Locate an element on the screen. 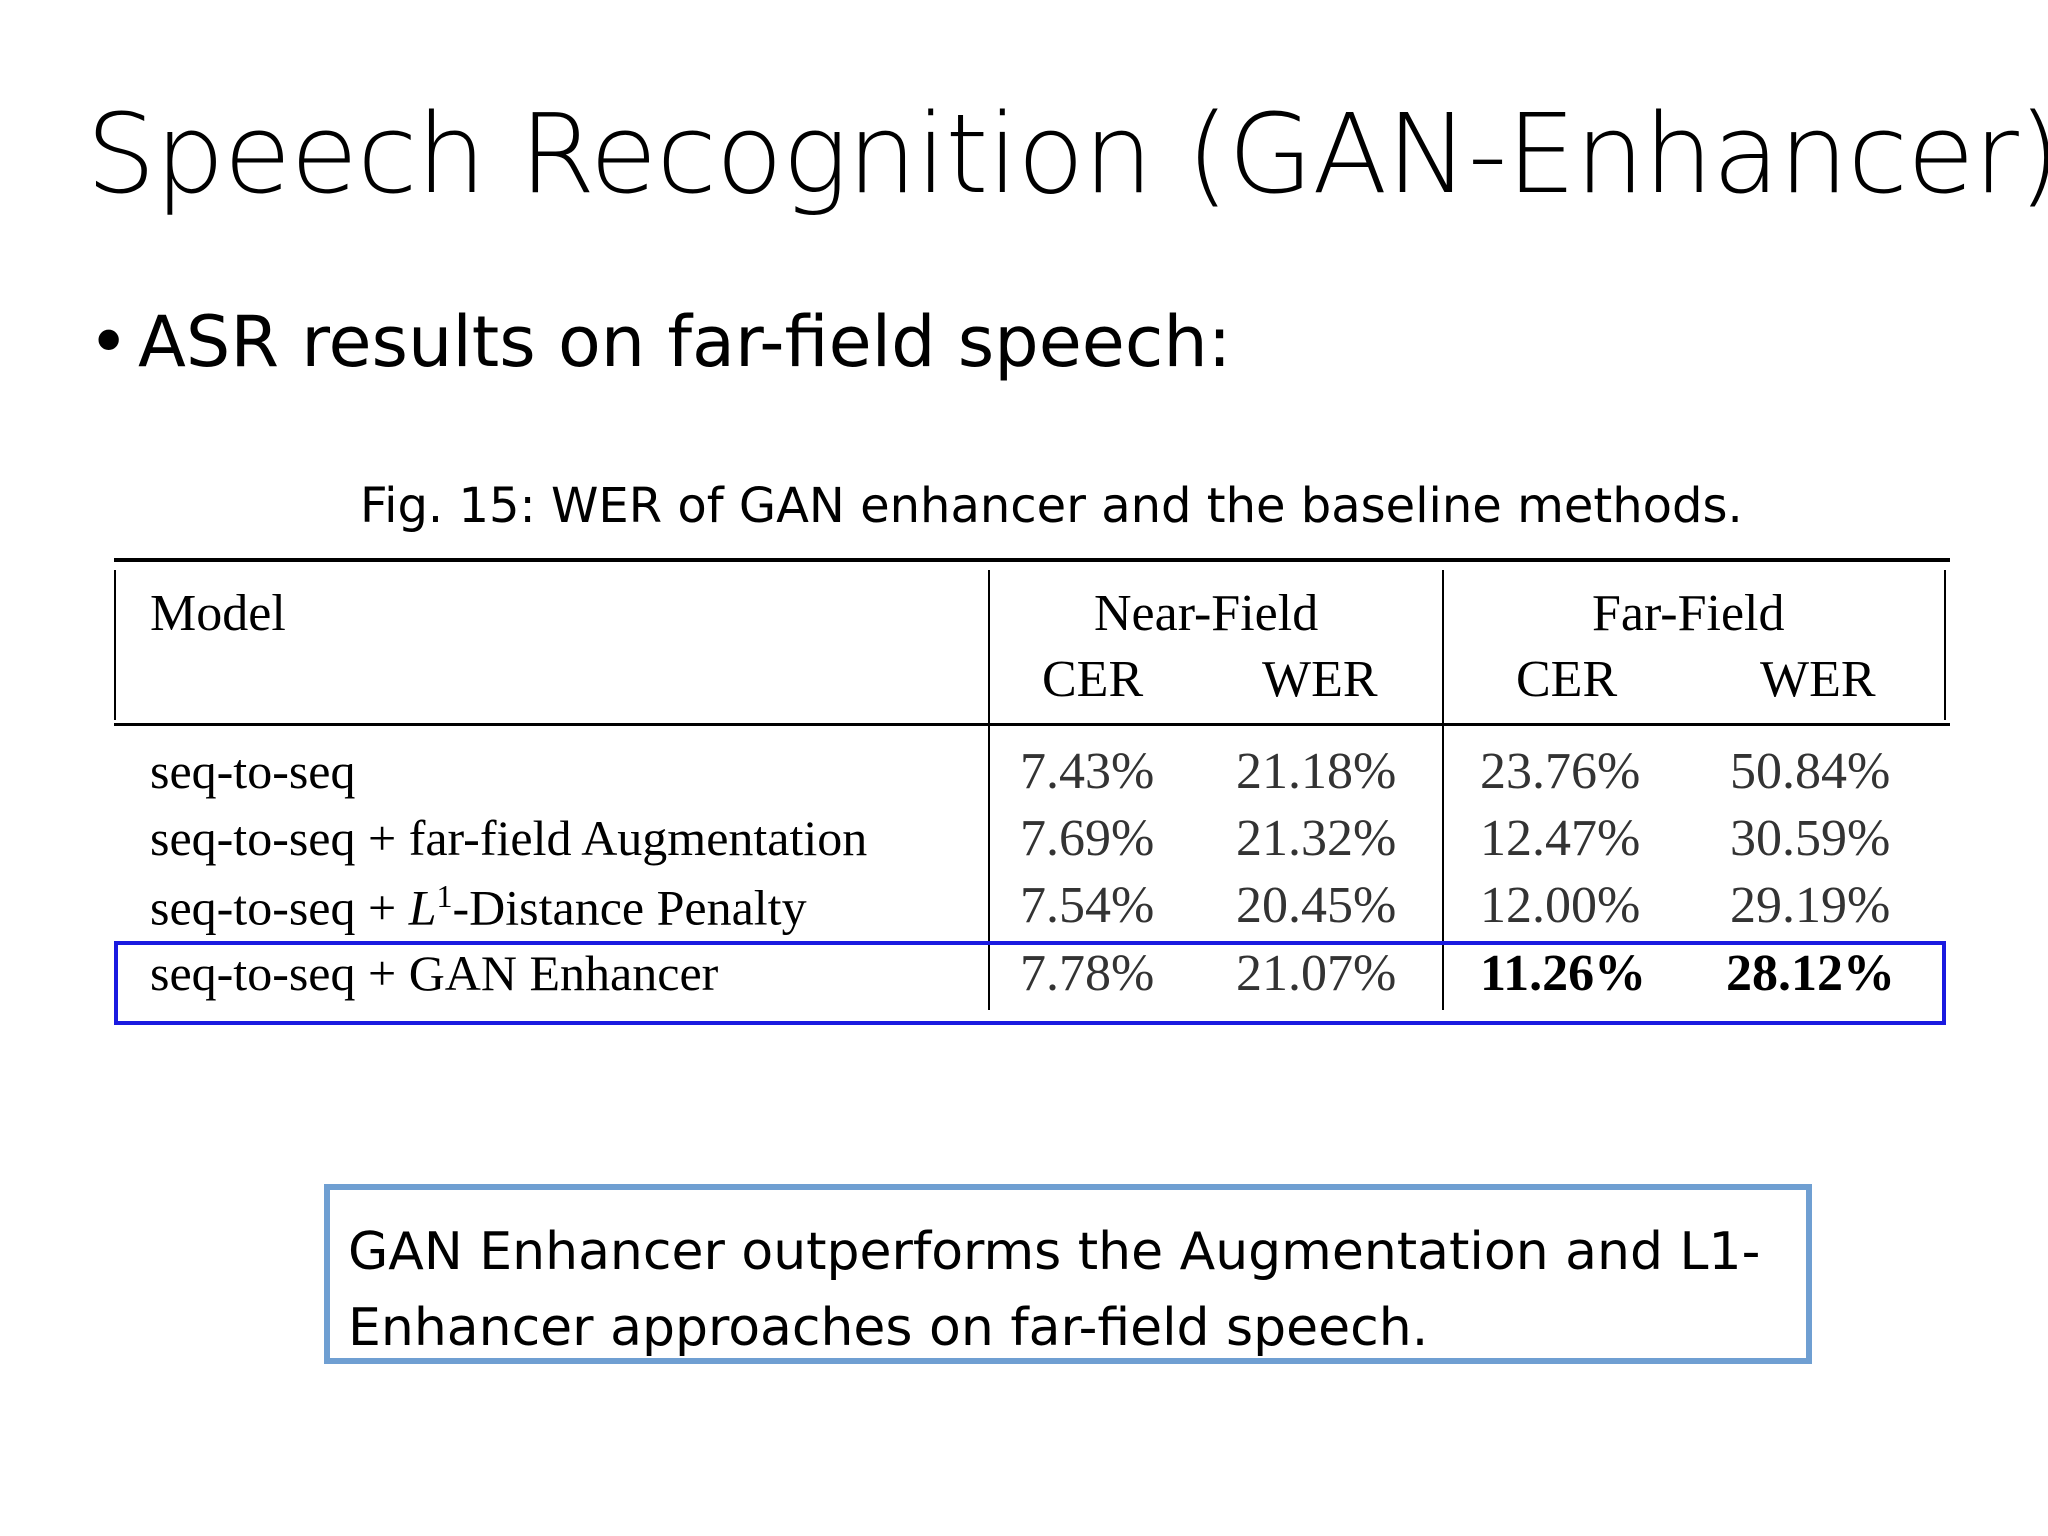  table-cell: 7.69% is located at coordinates (1087, 838).